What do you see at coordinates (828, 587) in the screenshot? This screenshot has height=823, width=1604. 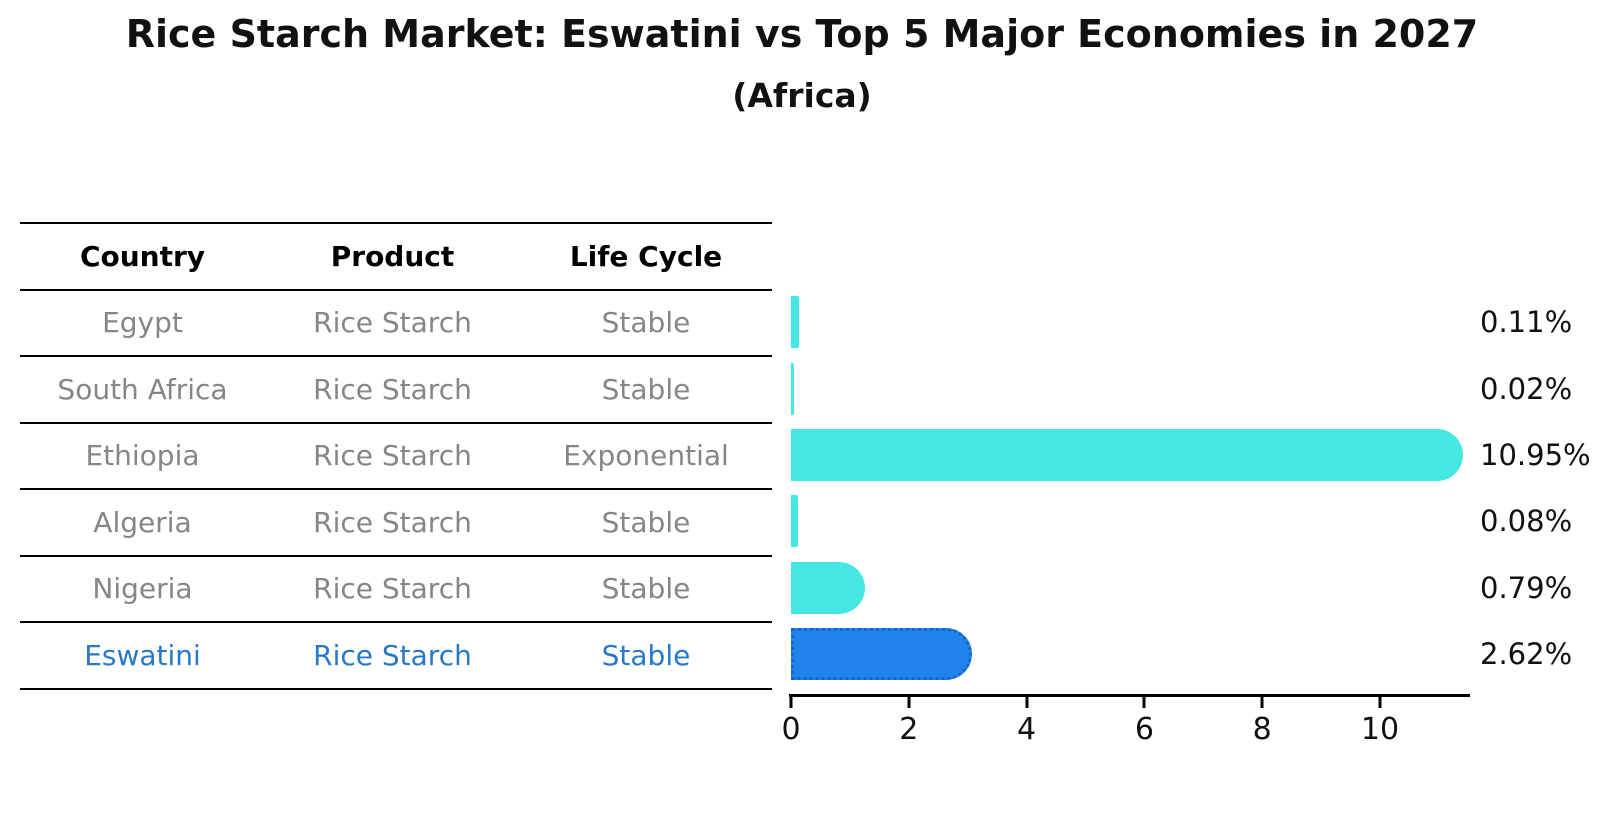 I see `bar-nigeria` at bounding box center [828, 587].